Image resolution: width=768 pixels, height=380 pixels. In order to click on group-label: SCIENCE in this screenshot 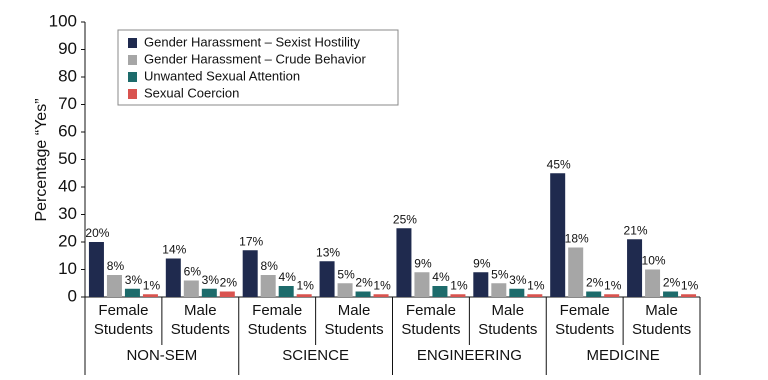, I will do `click(315, 355)`.